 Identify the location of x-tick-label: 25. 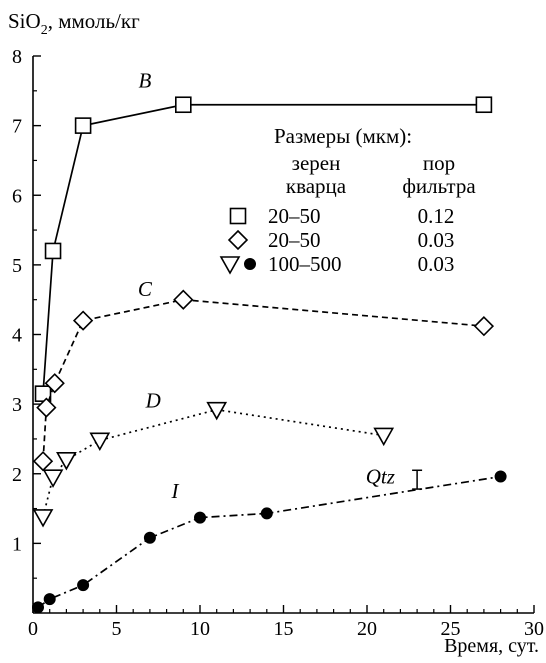
(451, 629).